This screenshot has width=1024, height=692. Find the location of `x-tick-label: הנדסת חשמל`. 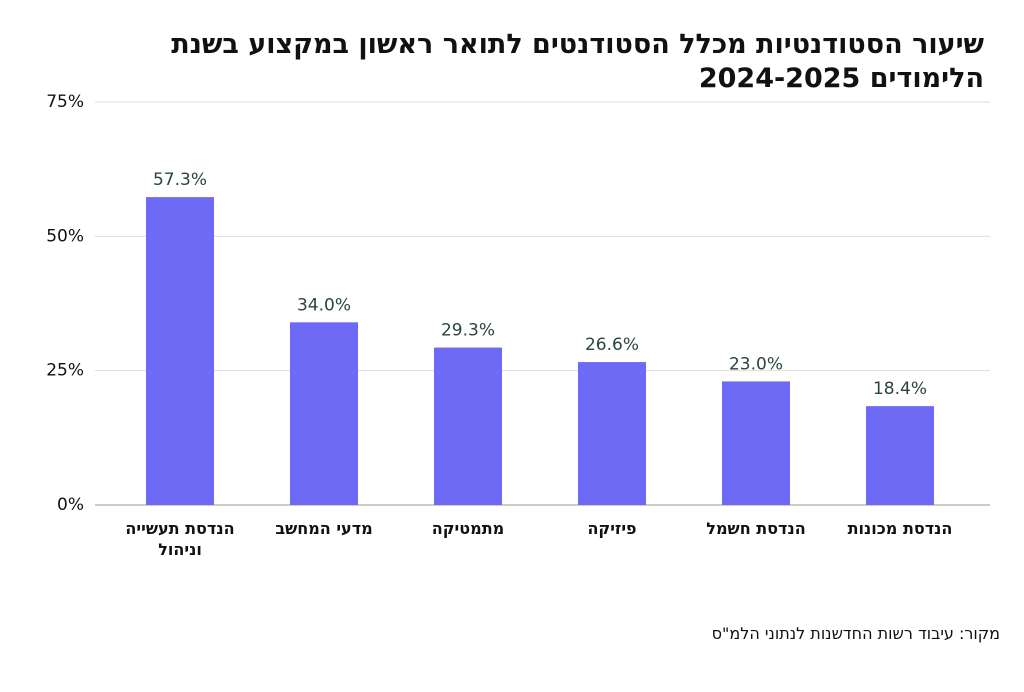

x-tick-label: הנדסת חשמל is located at coordinates (756, 528).